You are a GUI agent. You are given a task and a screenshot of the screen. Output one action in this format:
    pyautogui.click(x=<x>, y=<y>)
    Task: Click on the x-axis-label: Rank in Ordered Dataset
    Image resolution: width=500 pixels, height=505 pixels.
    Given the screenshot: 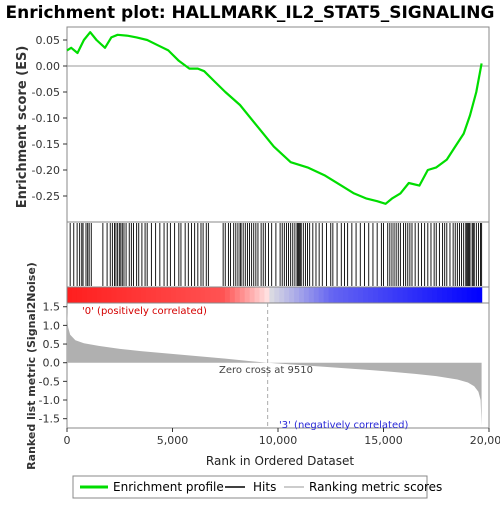 What is the action you would take?
    pyautogui.click(x=280, y=461)
    